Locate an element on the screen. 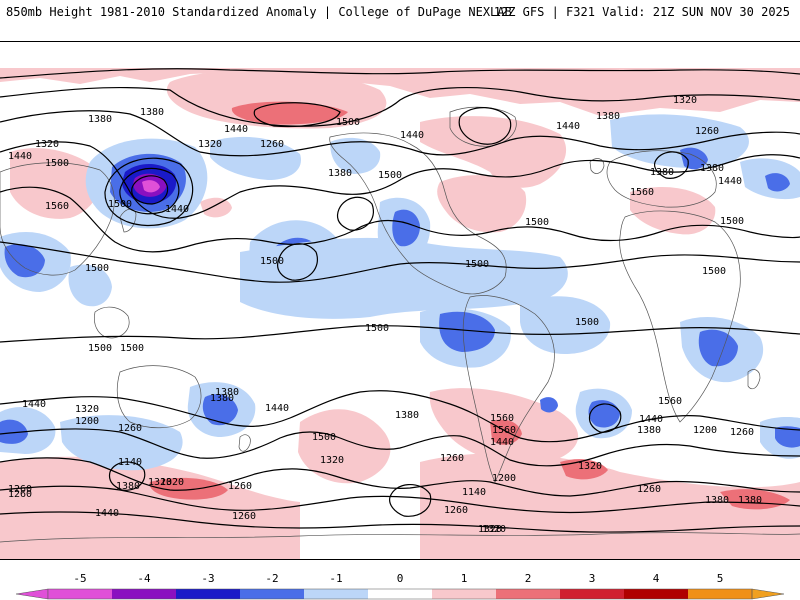 This screenshot has width=800, height=600. colorbar-seg-neg1 is located at coordinates (336, 594).